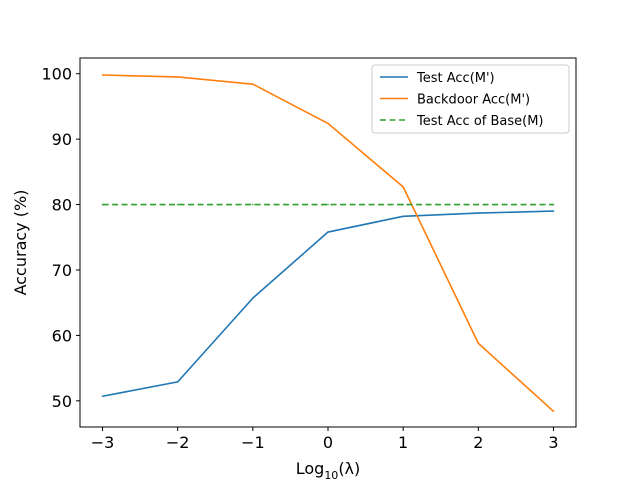 Image resolution: width=640 pixels, height=480 pixels. I want to click on y-tick-label: 60, so click(62, 335).